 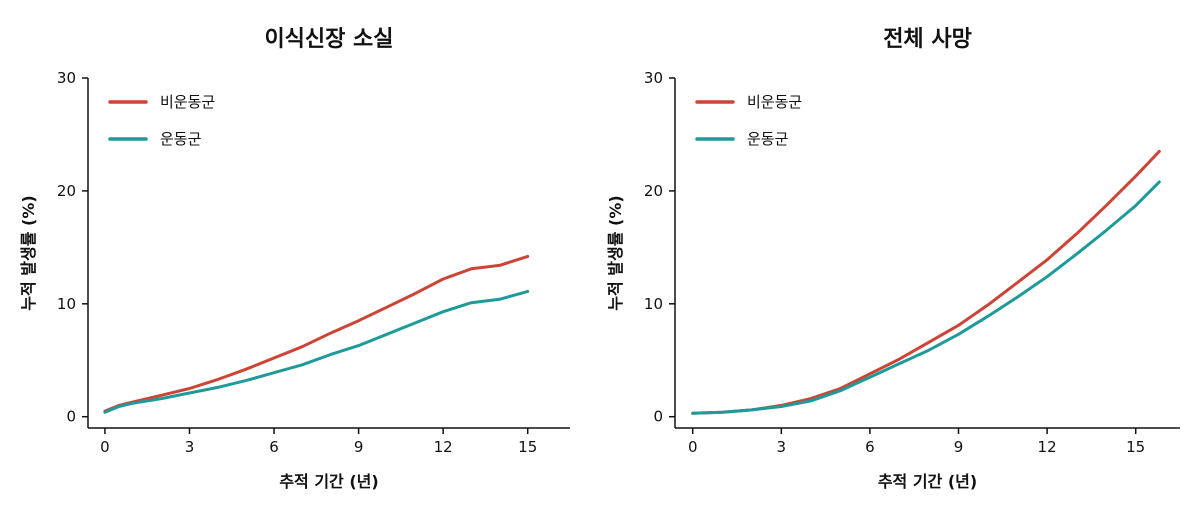 I want to click on series-line-non-exercise, so click(x=316, y=333).